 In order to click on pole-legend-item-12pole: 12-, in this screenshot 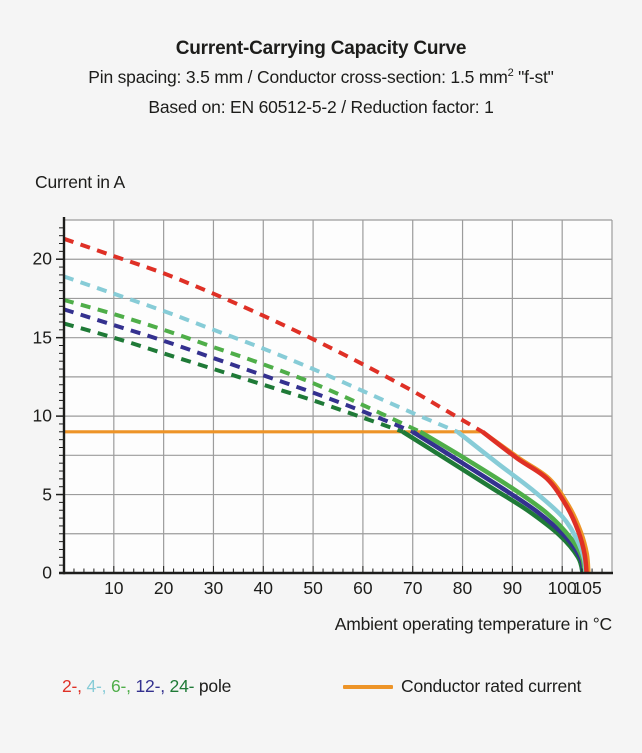, I will do `click(152, 686)`.